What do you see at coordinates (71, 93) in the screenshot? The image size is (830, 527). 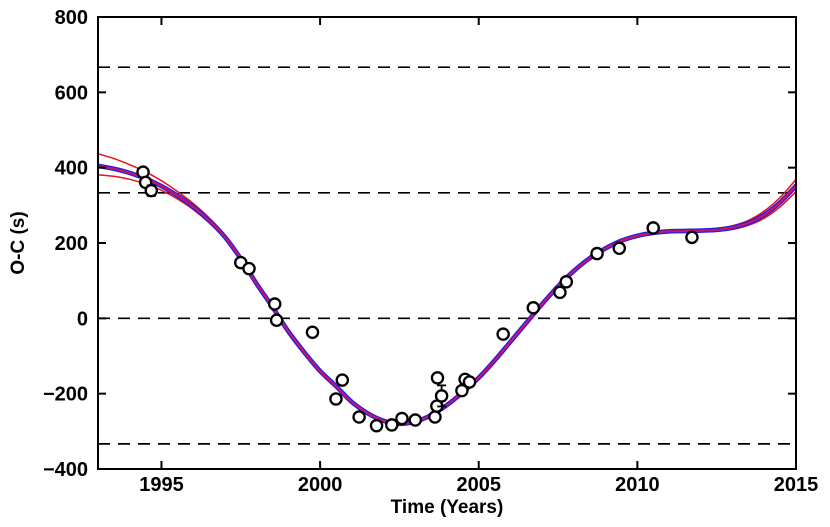 I see `y-tick-label: 600` at bounding box center [71, 93].